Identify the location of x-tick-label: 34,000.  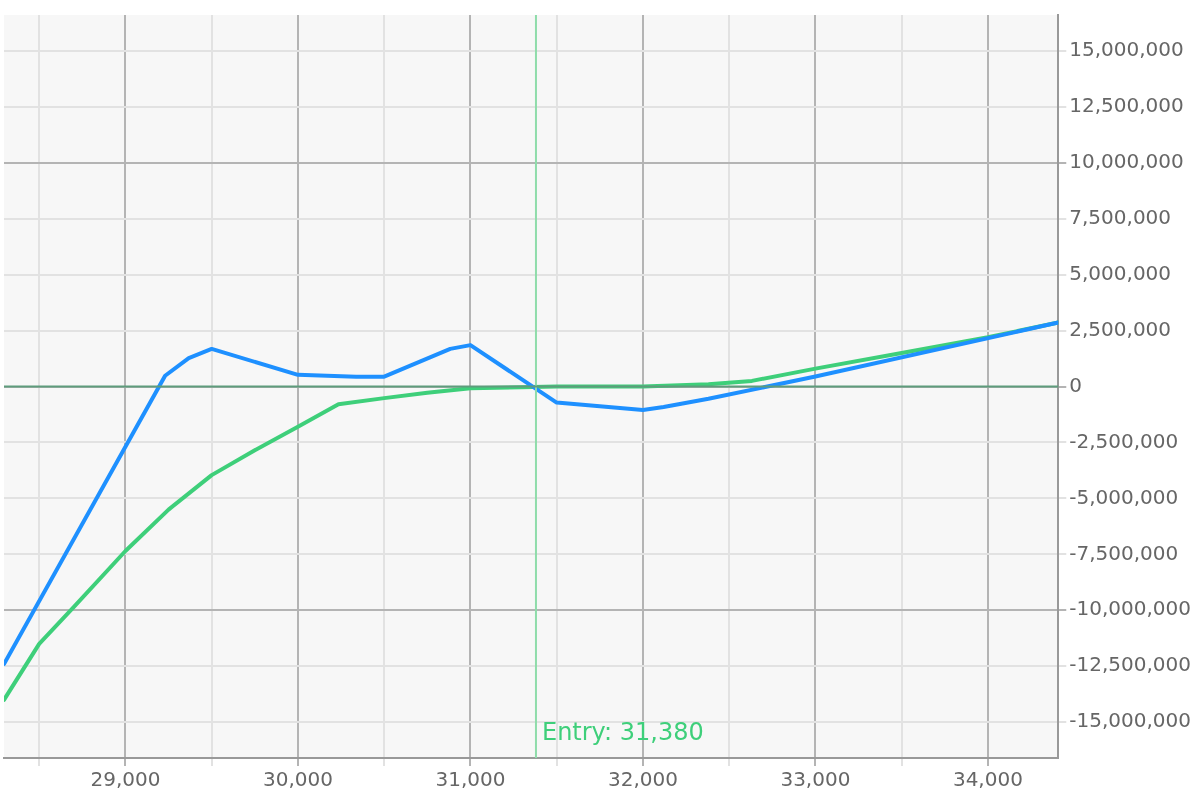
(987, 779).